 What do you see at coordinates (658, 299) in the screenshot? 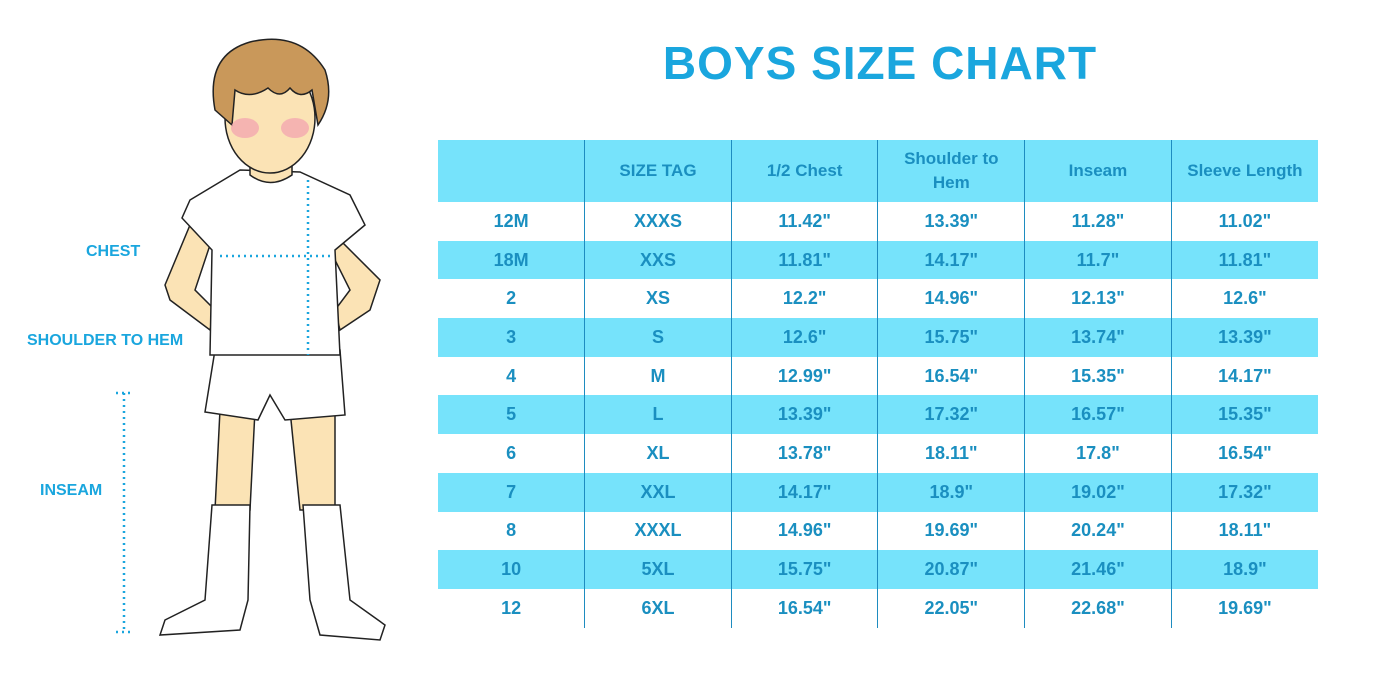
I see `cell-size-tag: XS` at bounding box center [658, 299].